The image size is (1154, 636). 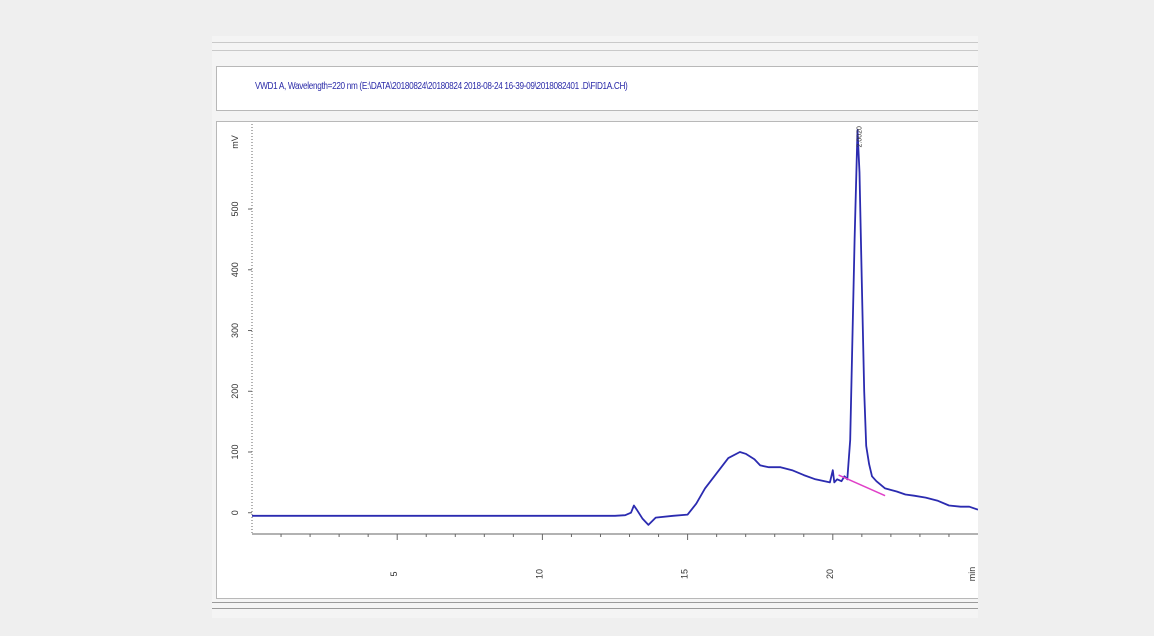 What do you see at coordinates (235, 209) in the screenshot?
I see `y-tick-label: 500` at bounding box center [235, 209].